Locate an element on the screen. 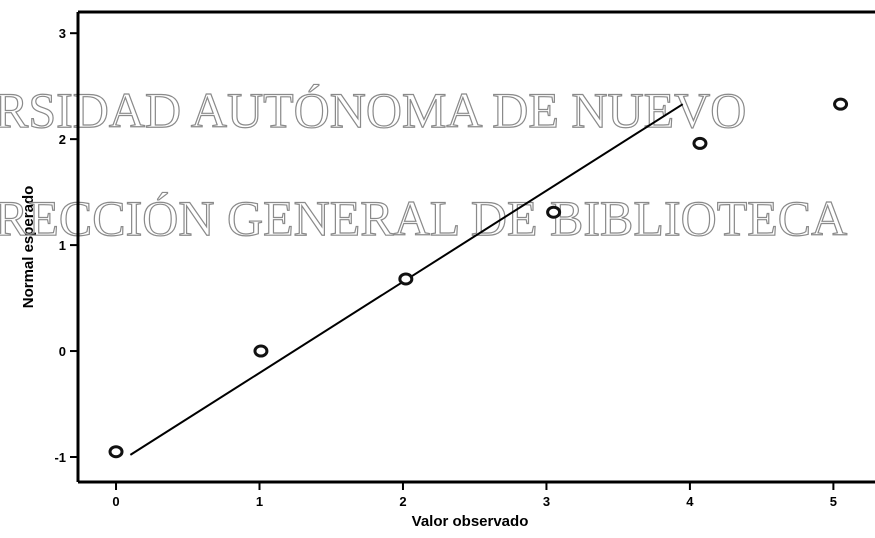 The image size is (875, 538). x-tick-label: 3 is located at coordinates (546, 501).